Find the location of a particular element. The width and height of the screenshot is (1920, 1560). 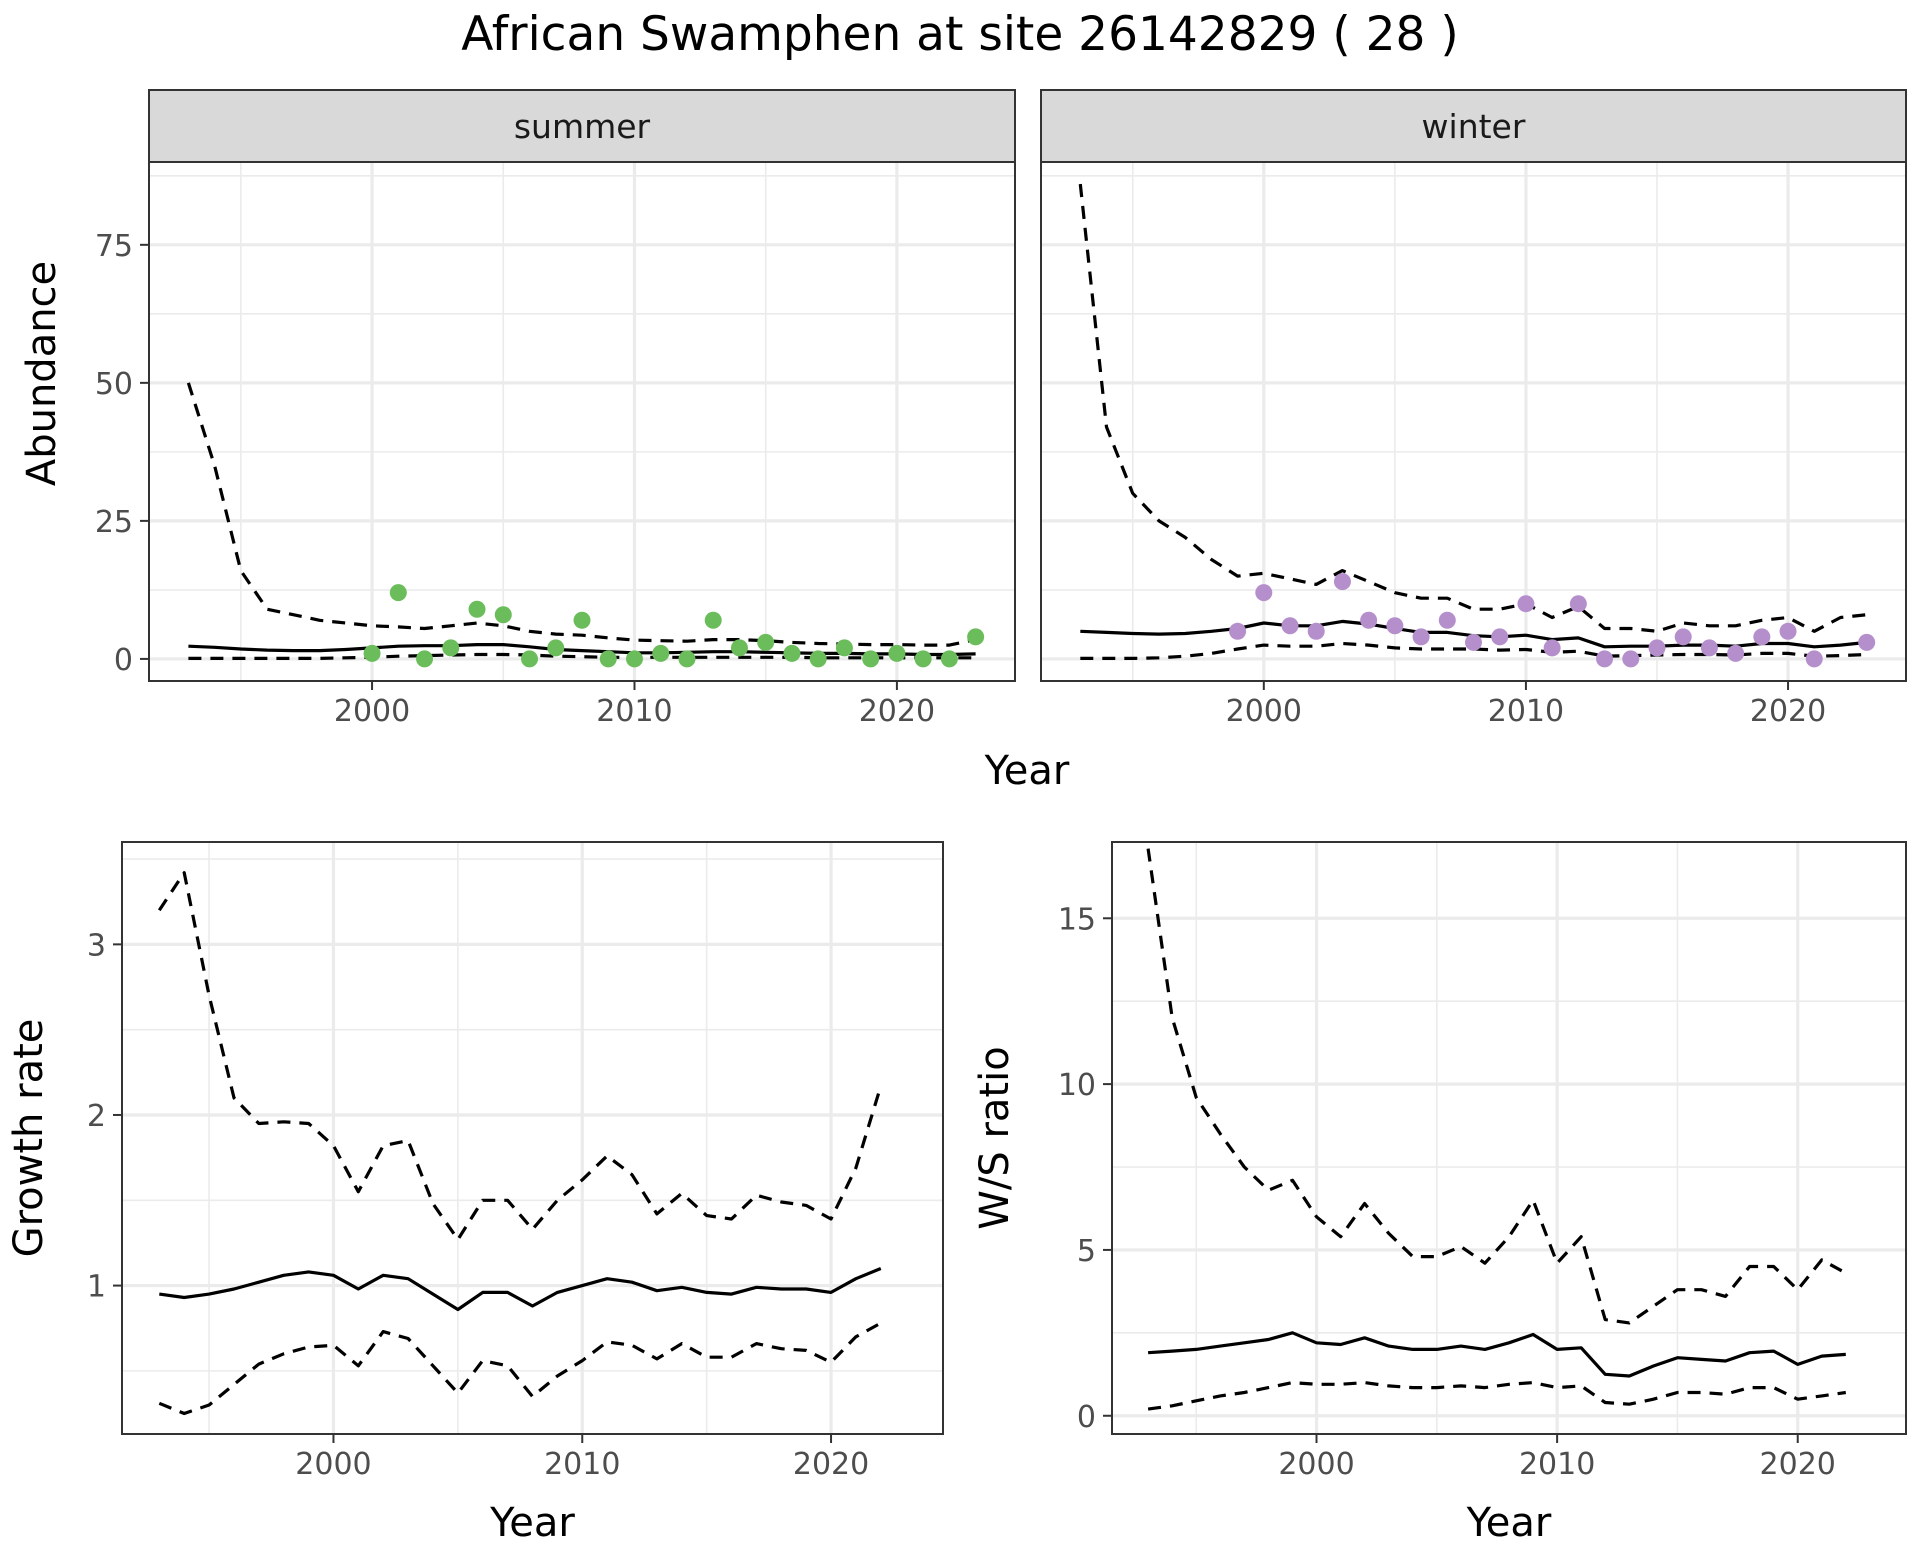

y-tick-label: 10 is located at coordinates (1077, 1085).